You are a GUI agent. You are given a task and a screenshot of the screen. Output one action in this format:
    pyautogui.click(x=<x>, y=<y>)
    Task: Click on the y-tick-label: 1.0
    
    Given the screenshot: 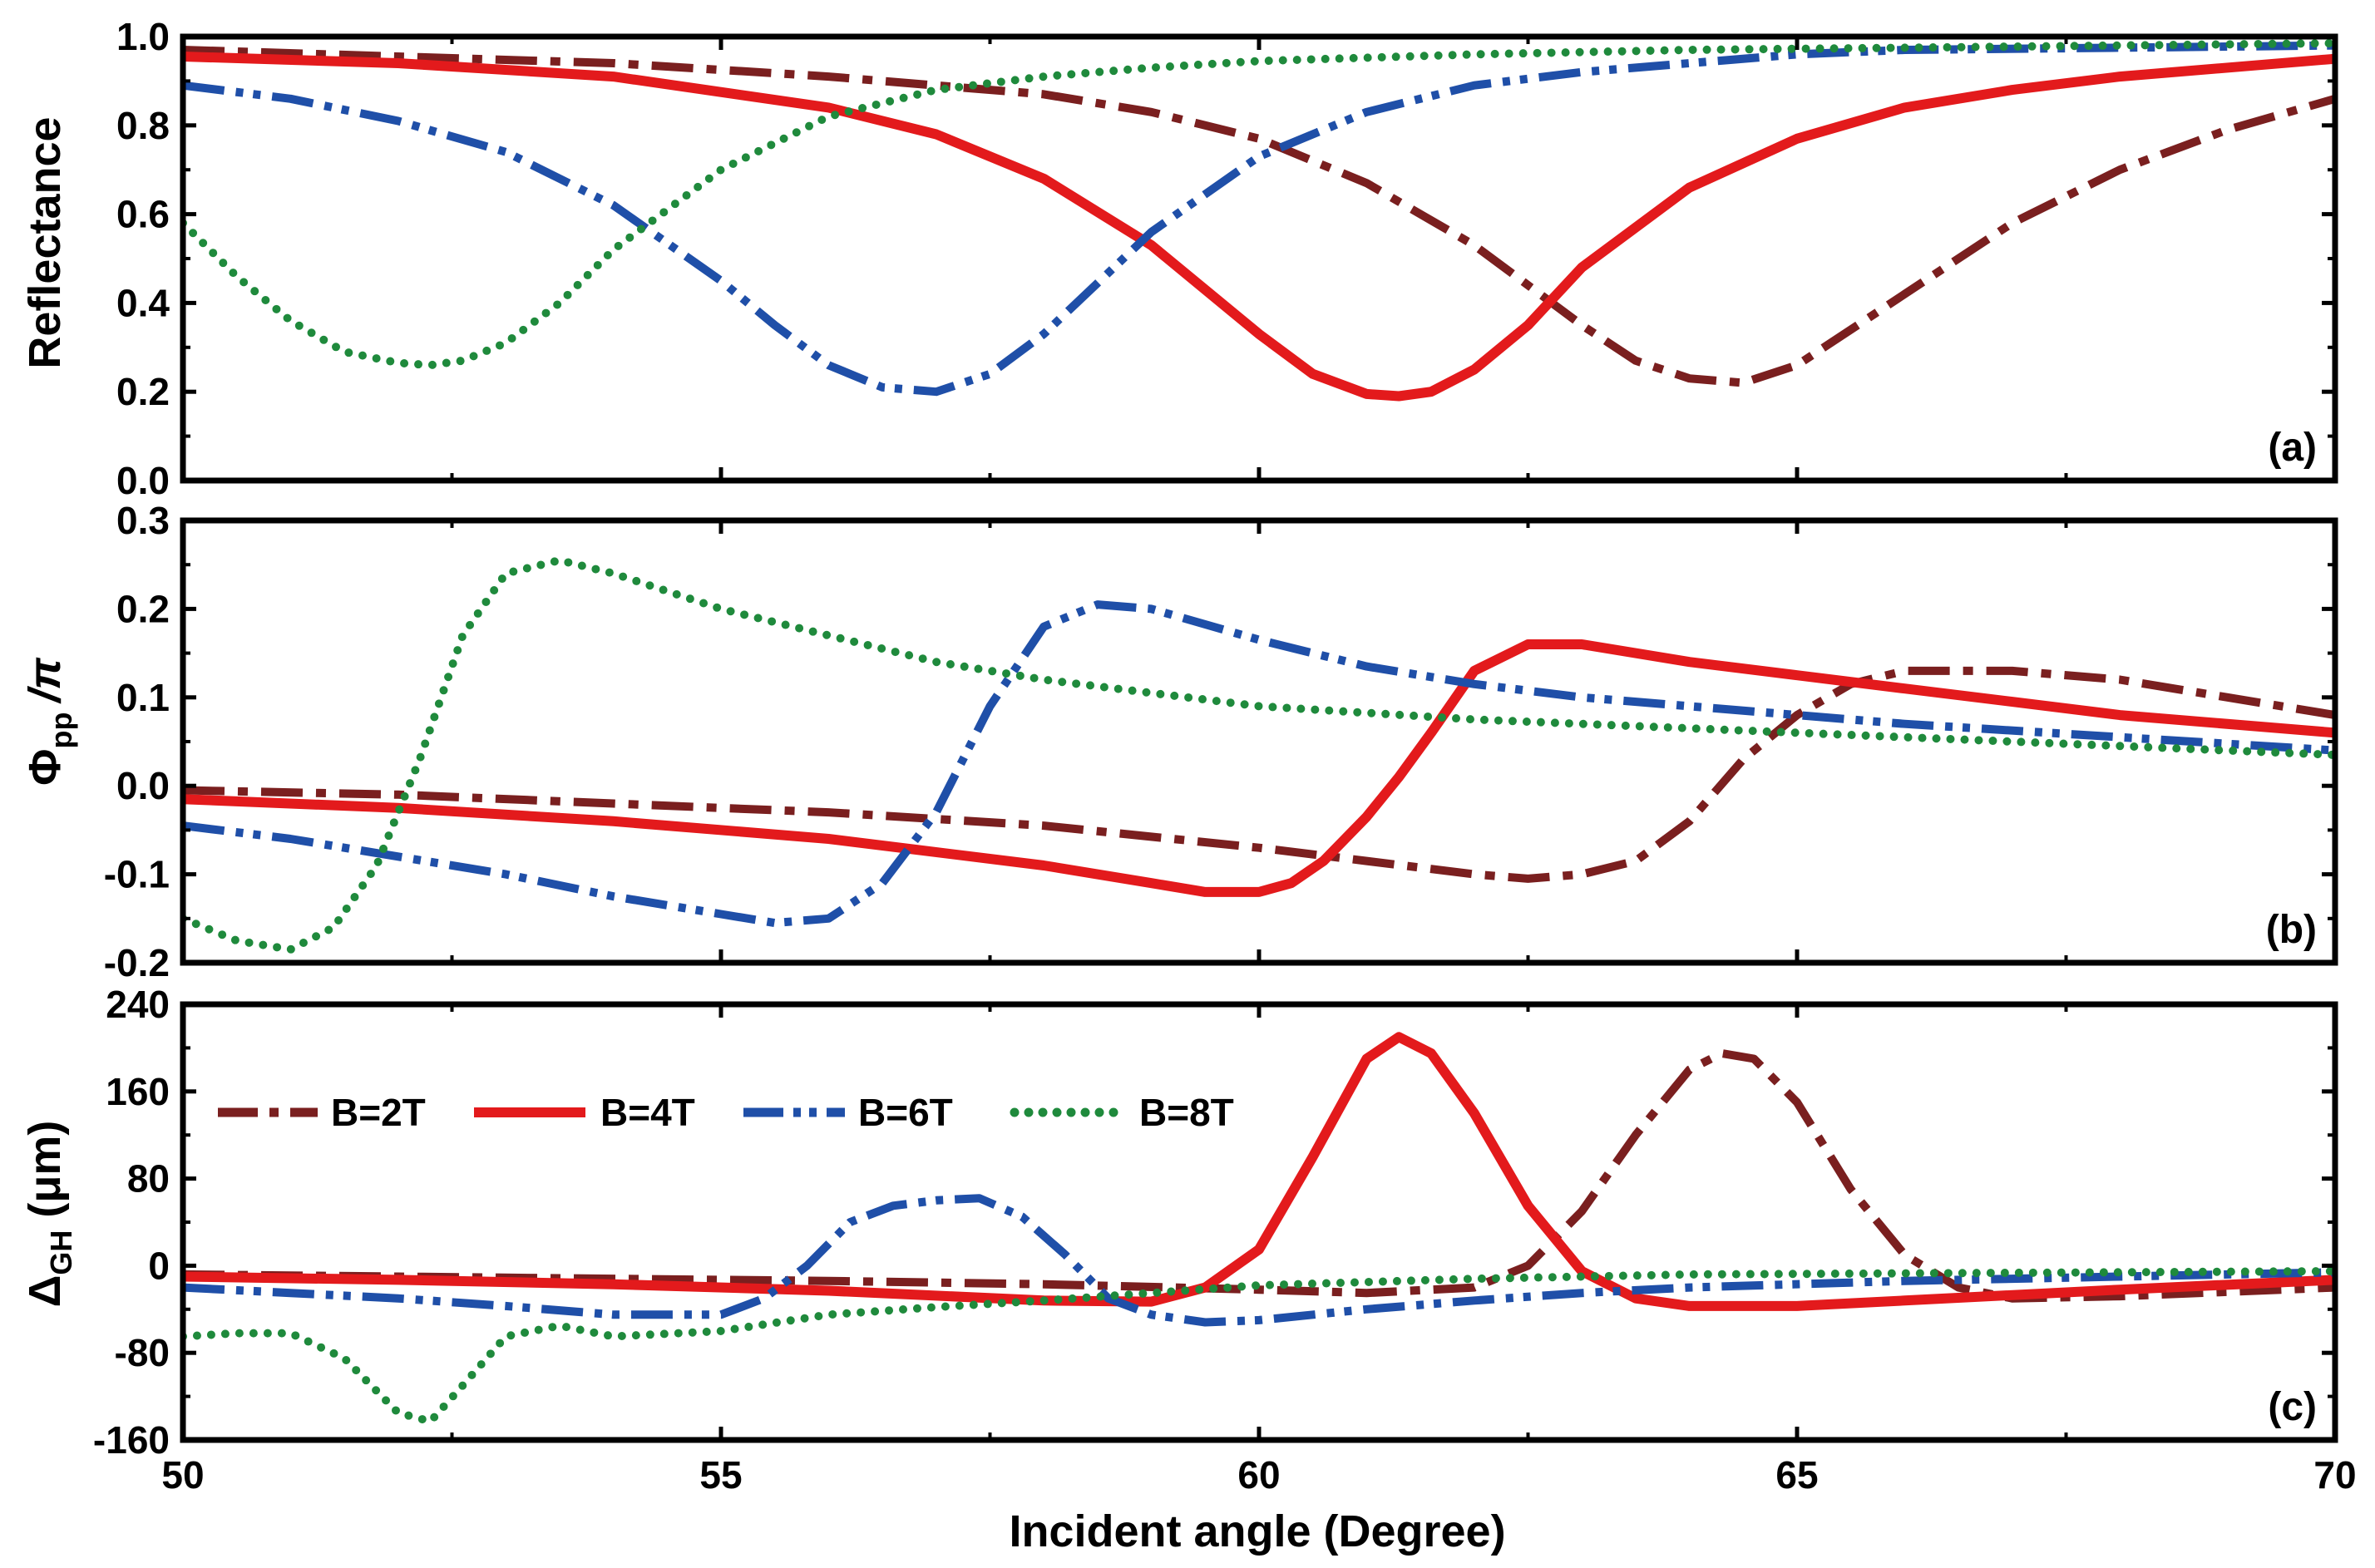 What is the action you would take?
    pyautogui.click(x=143, y=36)
    